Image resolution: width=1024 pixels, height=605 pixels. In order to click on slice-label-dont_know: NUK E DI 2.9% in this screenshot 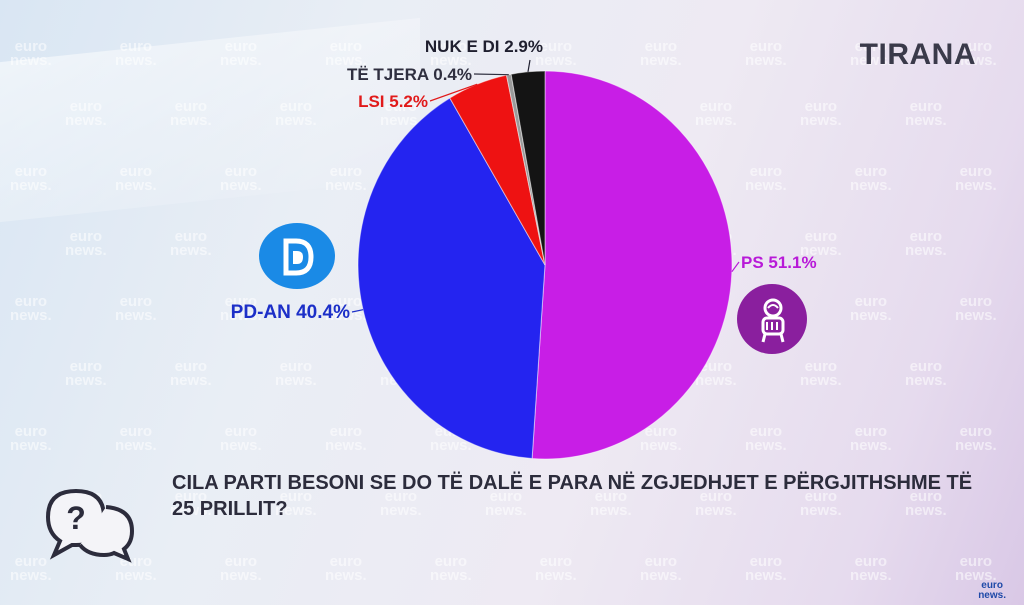, I will do `click(484, 46)`.